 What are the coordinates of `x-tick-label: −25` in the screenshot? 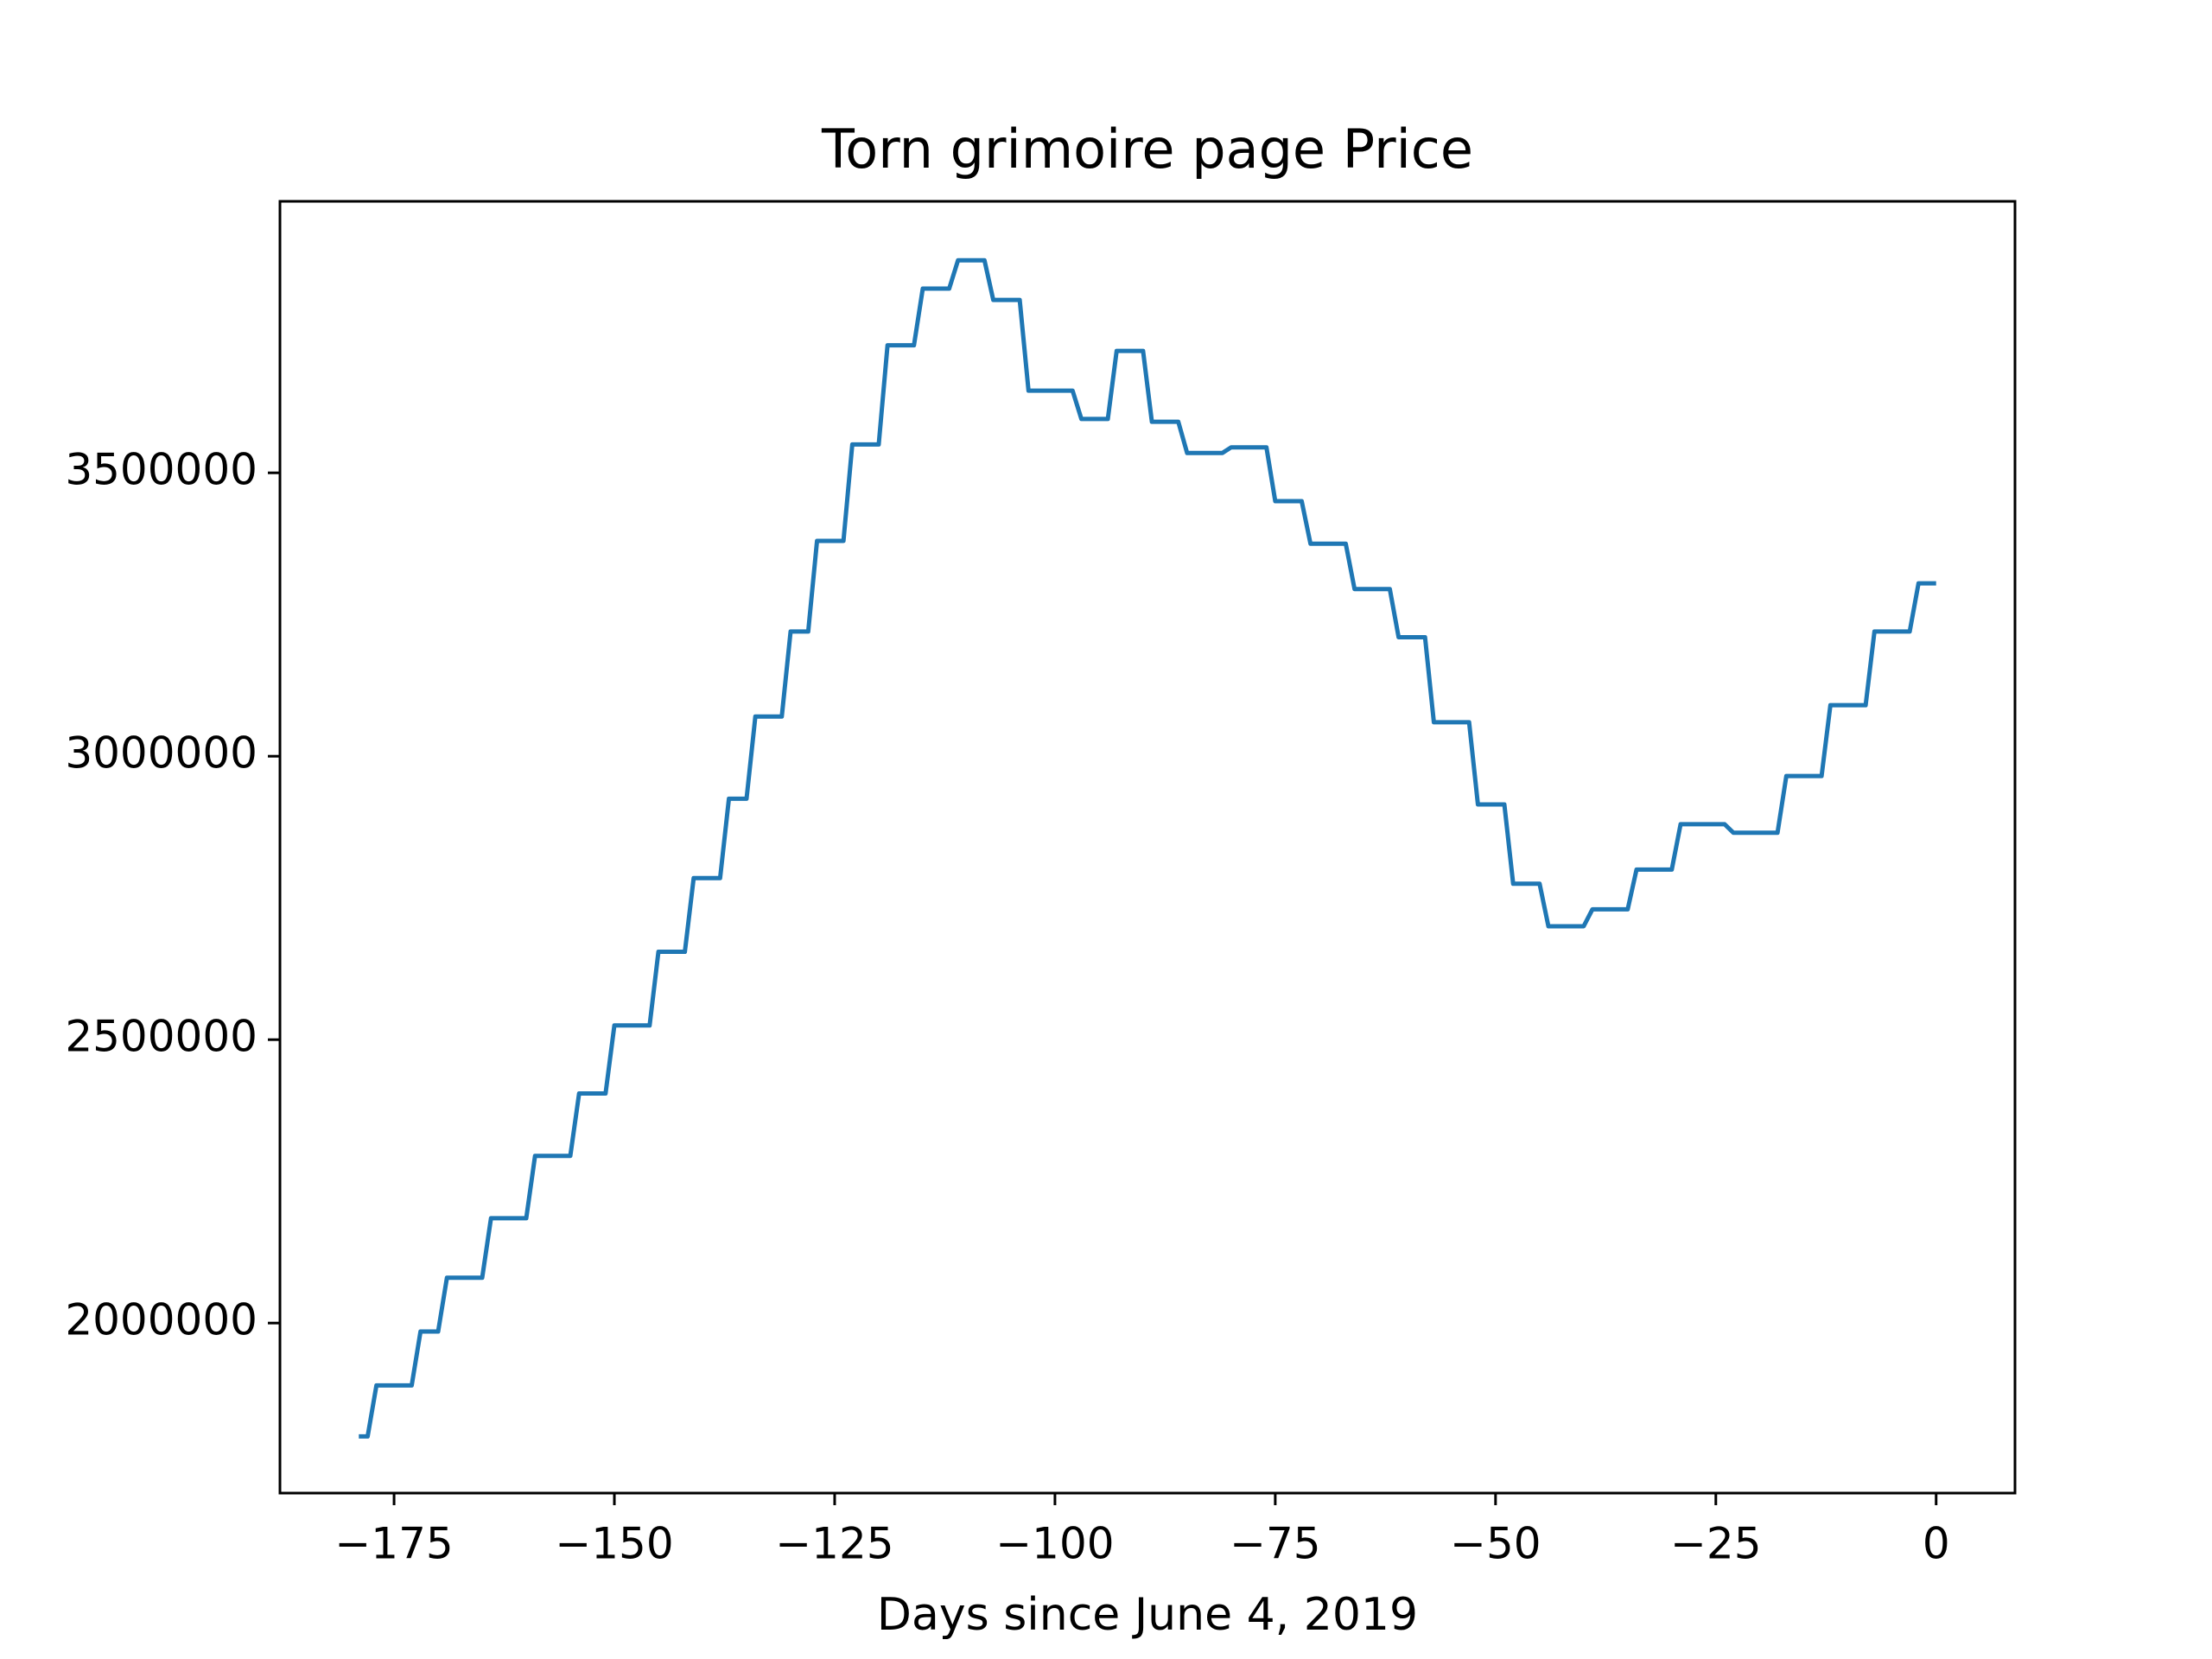 It's located at (1716, 1544).